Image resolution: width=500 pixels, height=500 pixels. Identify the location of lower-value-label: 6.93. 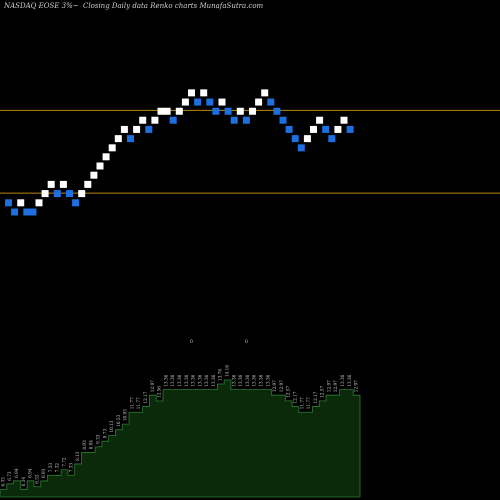
(43, 473).